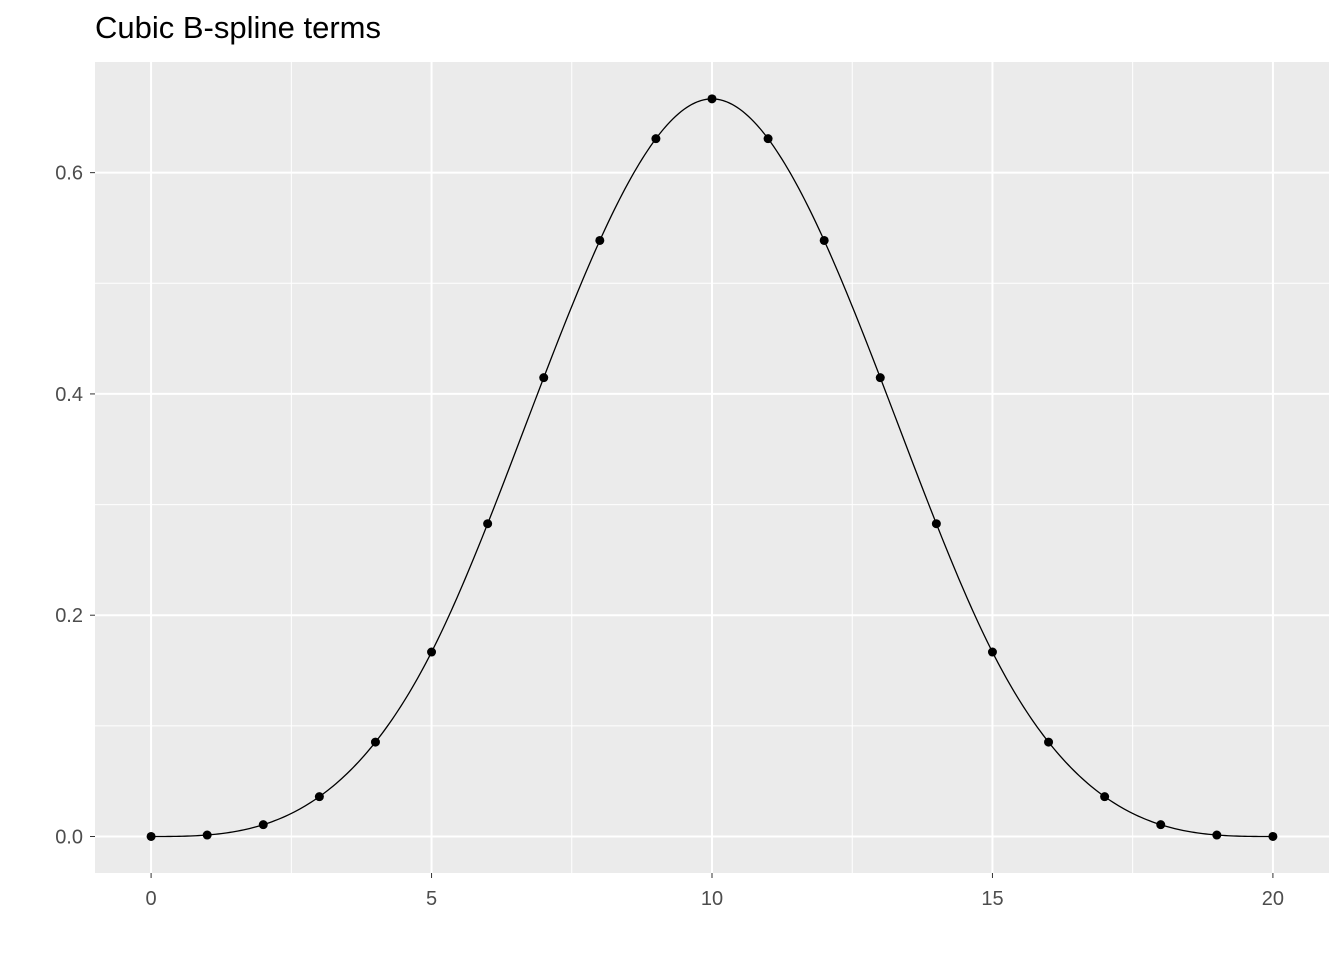 The width and height of the screenshot is (1344, 960). What do you see at coordinates (238, 27) in the screenshot?
I see `chart-title: Cubic B-spline terms` at bounding box center [238, 27].